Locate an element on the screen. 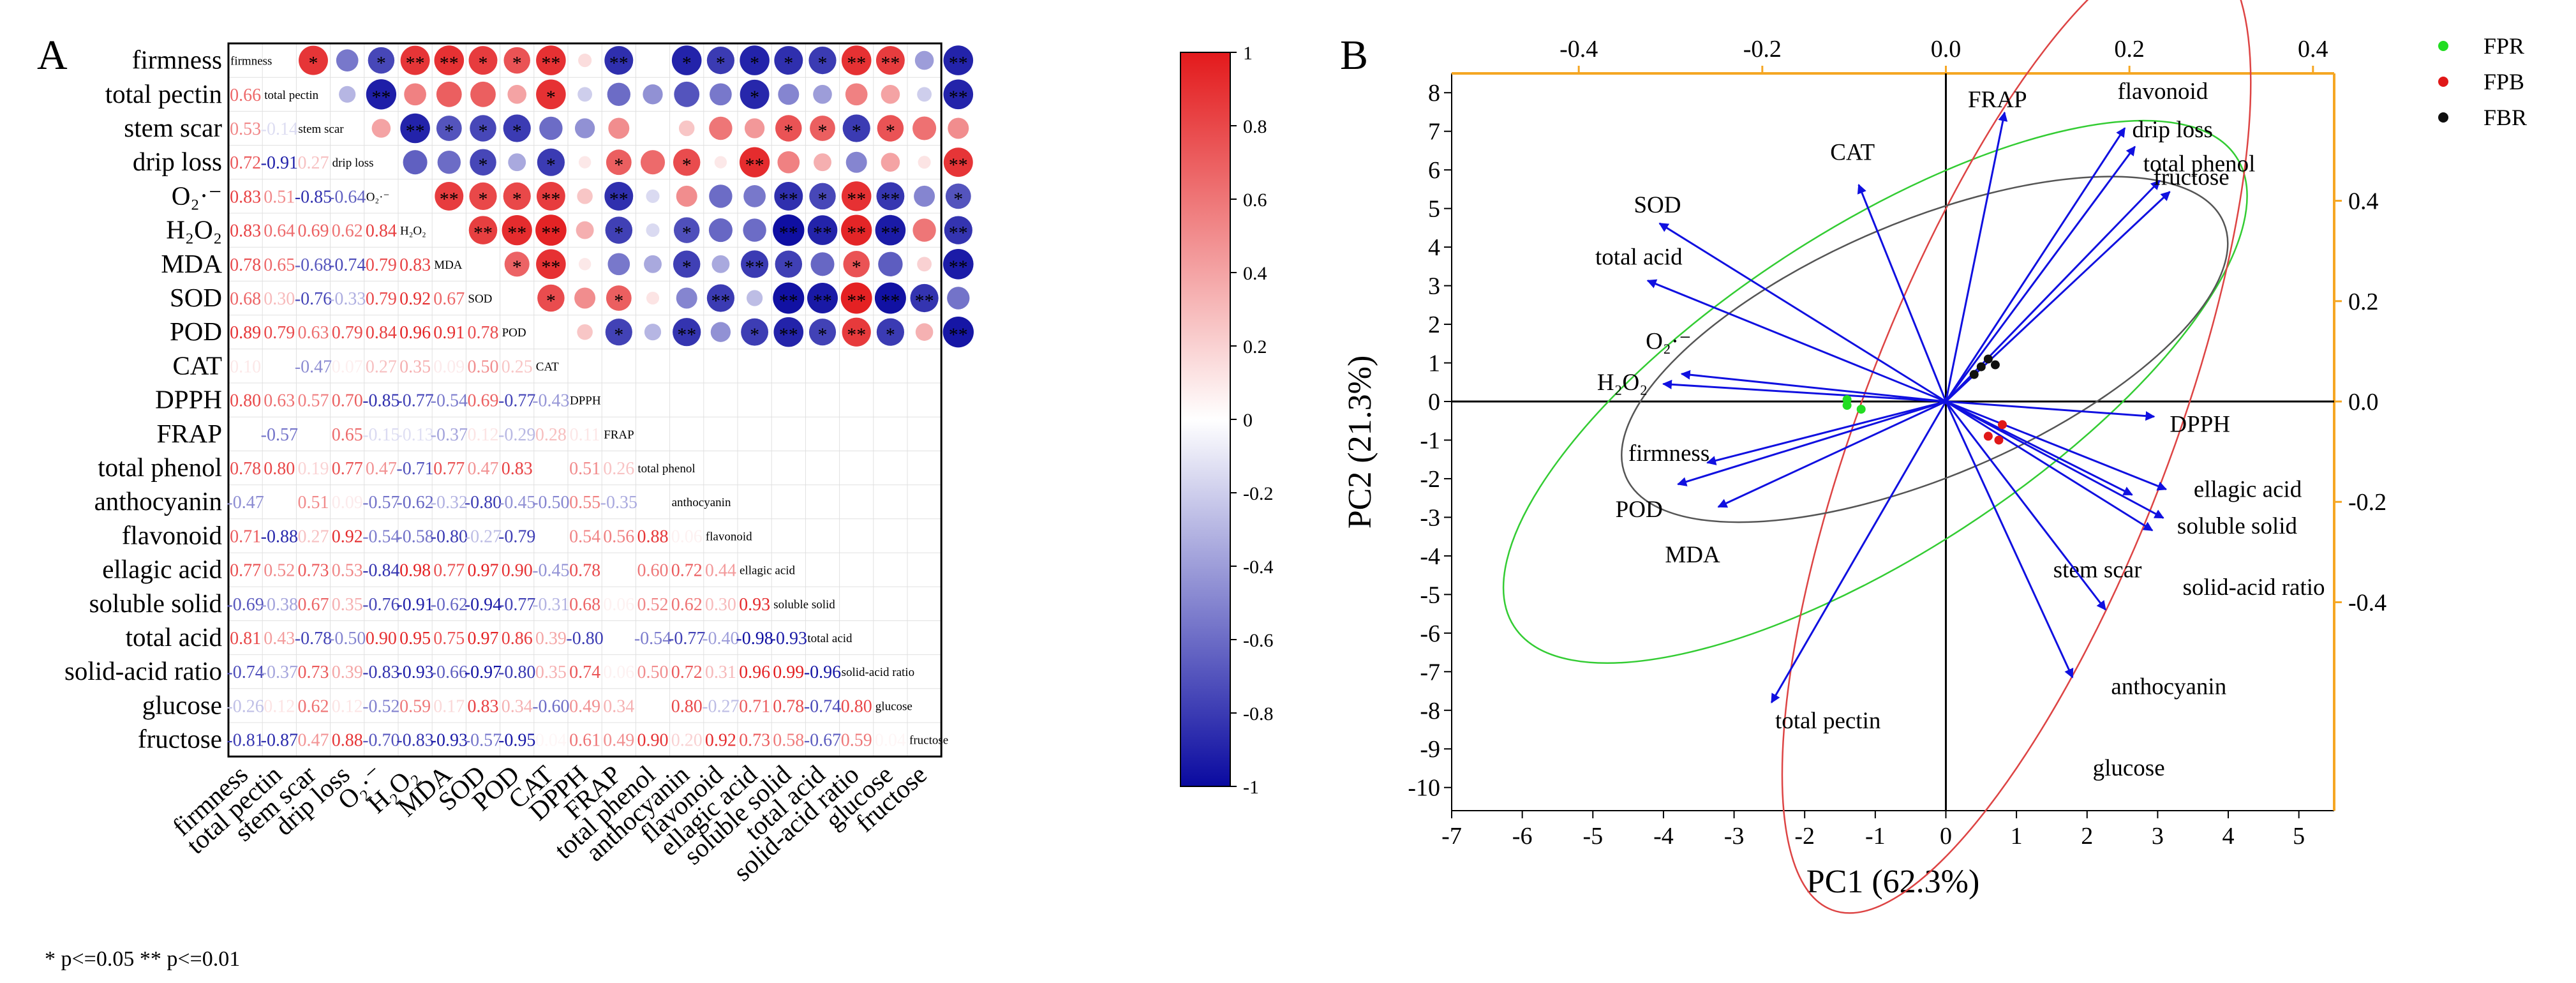 The height and width of the screenshot is (983, 2576). row-label: firmness is located at coordinates (177, 60).